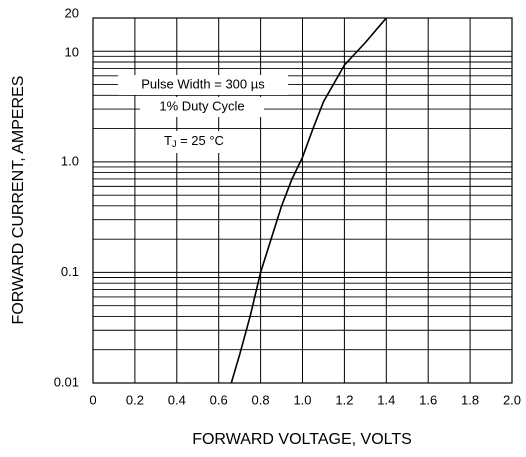  What do you see at coordinates (177, 399) in the screenshot?
I see `x-tick-label: 0.4` at bounding box center [177, 399].